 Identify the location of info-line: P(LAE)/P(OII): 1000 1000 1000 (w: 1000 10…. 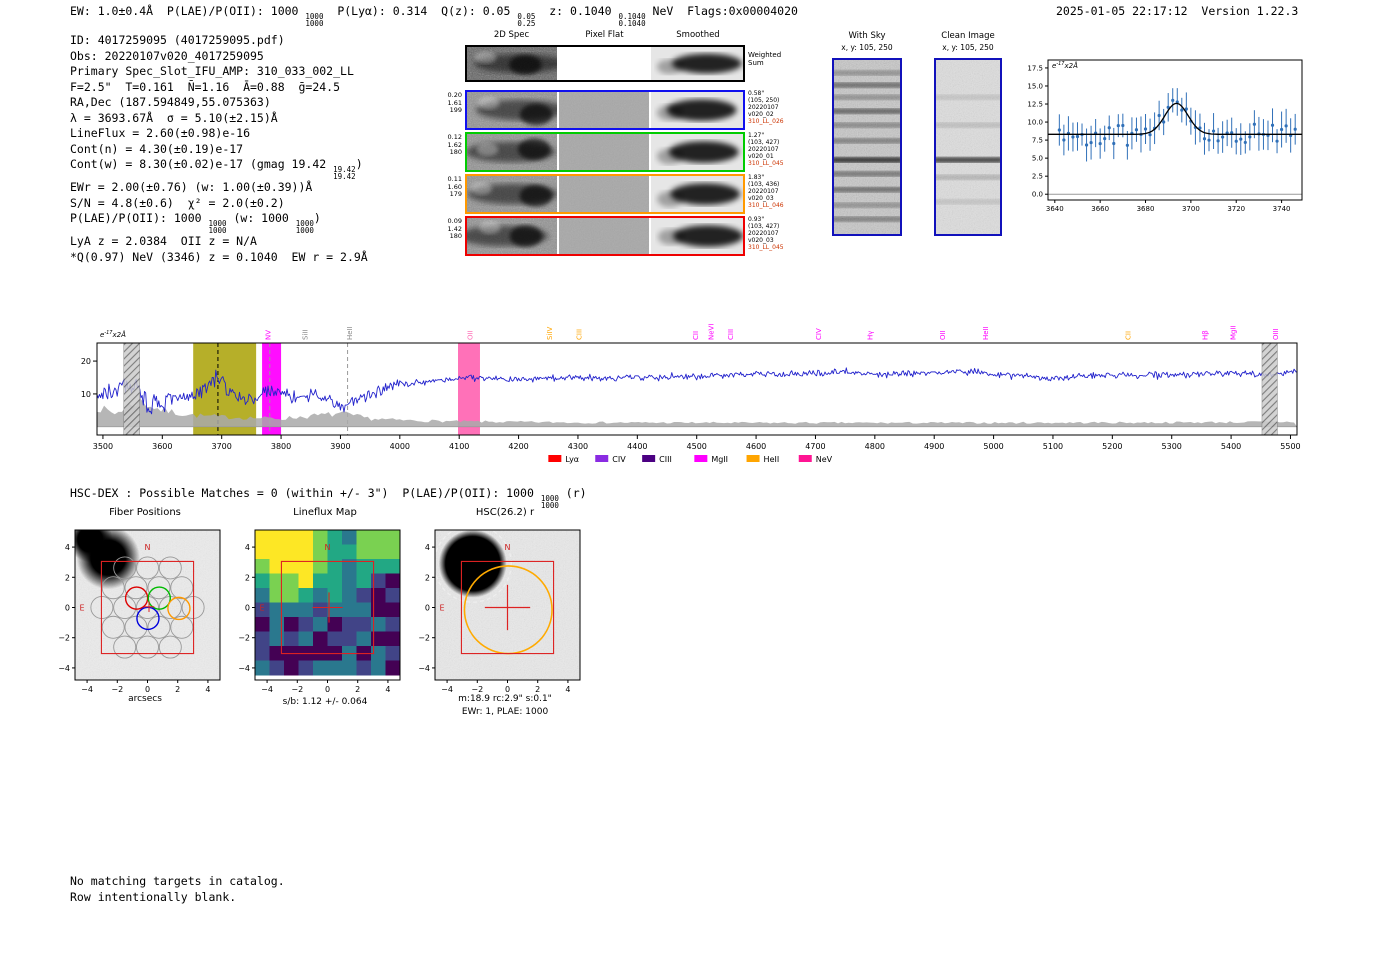
(219, 222).